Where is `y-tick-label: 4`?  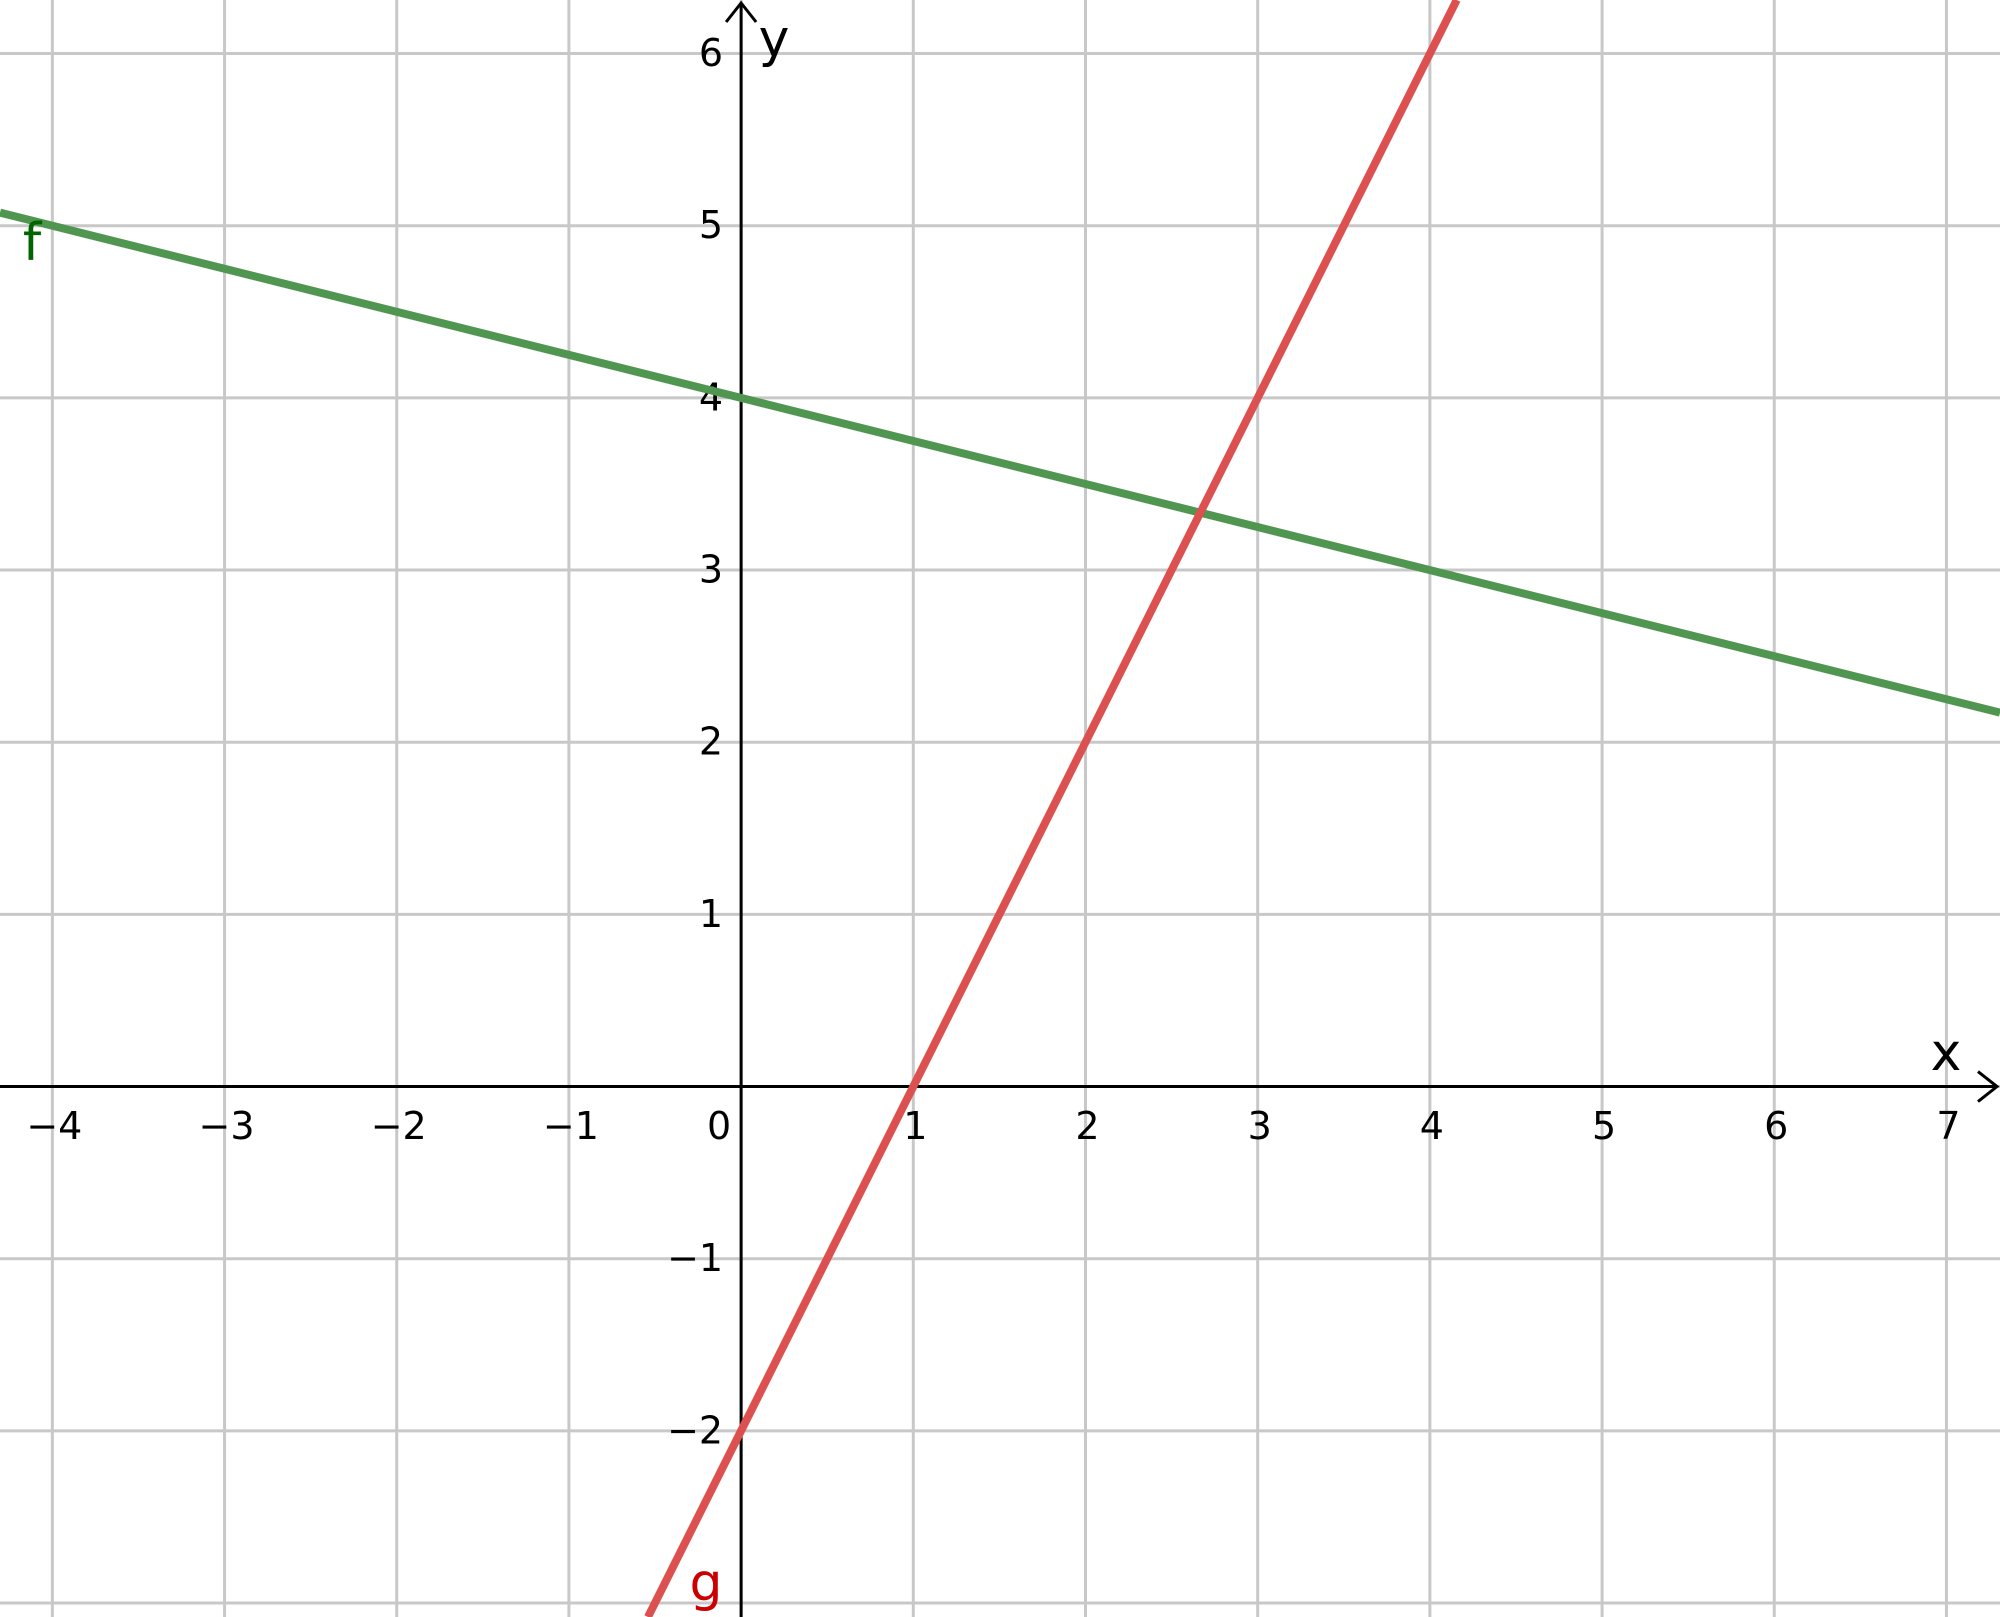 y-tick-label: 4 is located at coordinates (711, 397).